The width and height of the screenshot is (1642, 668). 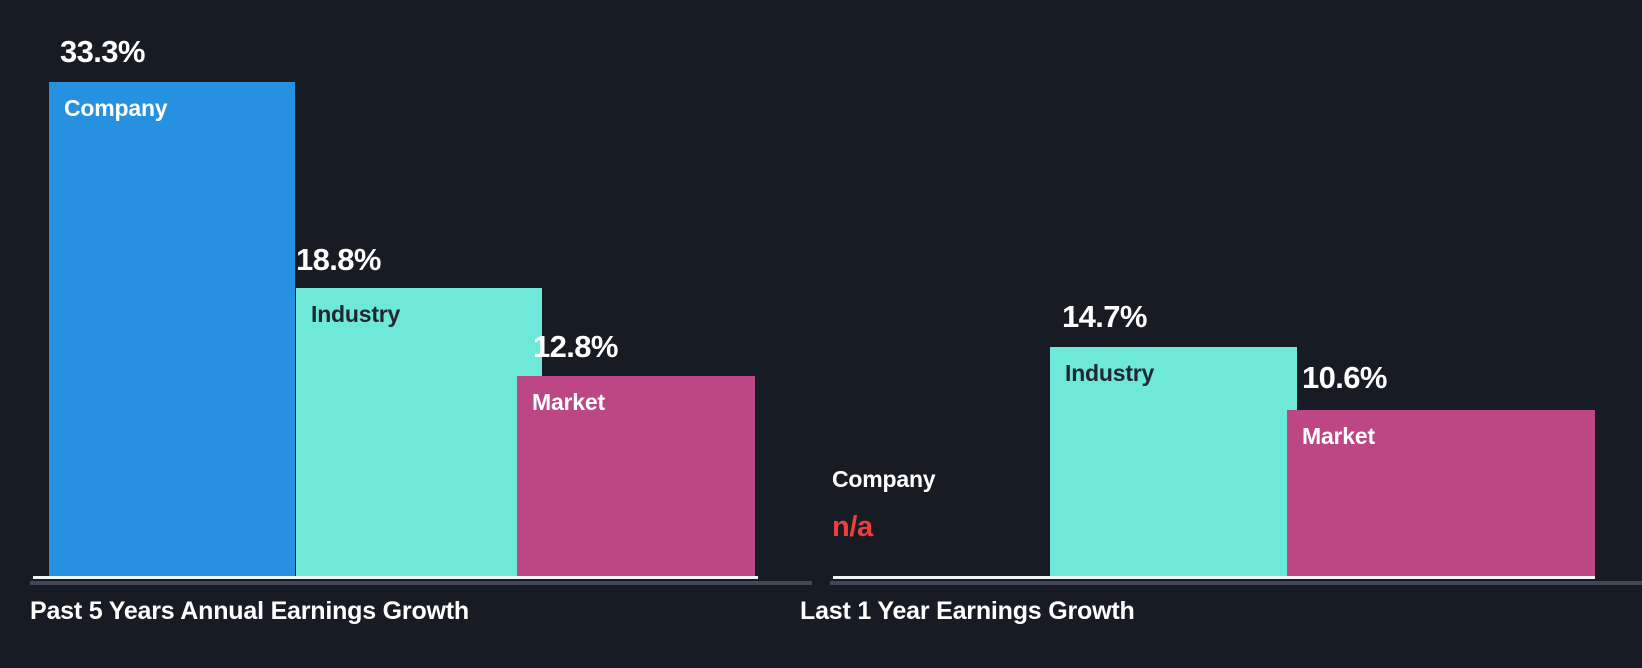 What do you see at coordinates (395, 577) in the screenshot?
I see `baseline-rule-left` at bounding box center [395, 577].